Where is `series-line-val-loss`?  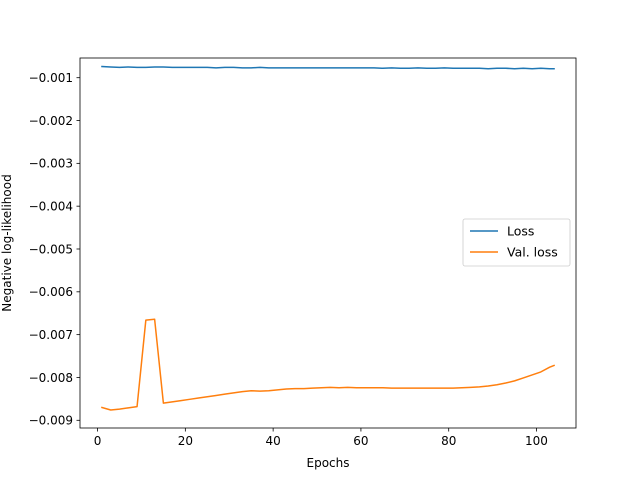 series-line-val-loss is located at coordinates (328, 364).